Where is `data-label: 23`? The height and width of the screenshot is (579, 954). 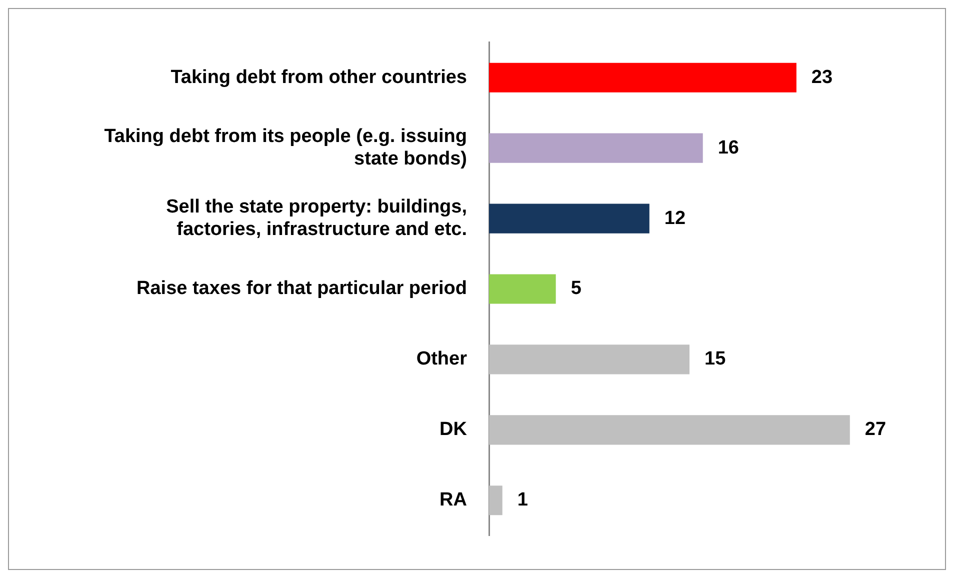
data-label: 23 is located at coordinates (822, 77).